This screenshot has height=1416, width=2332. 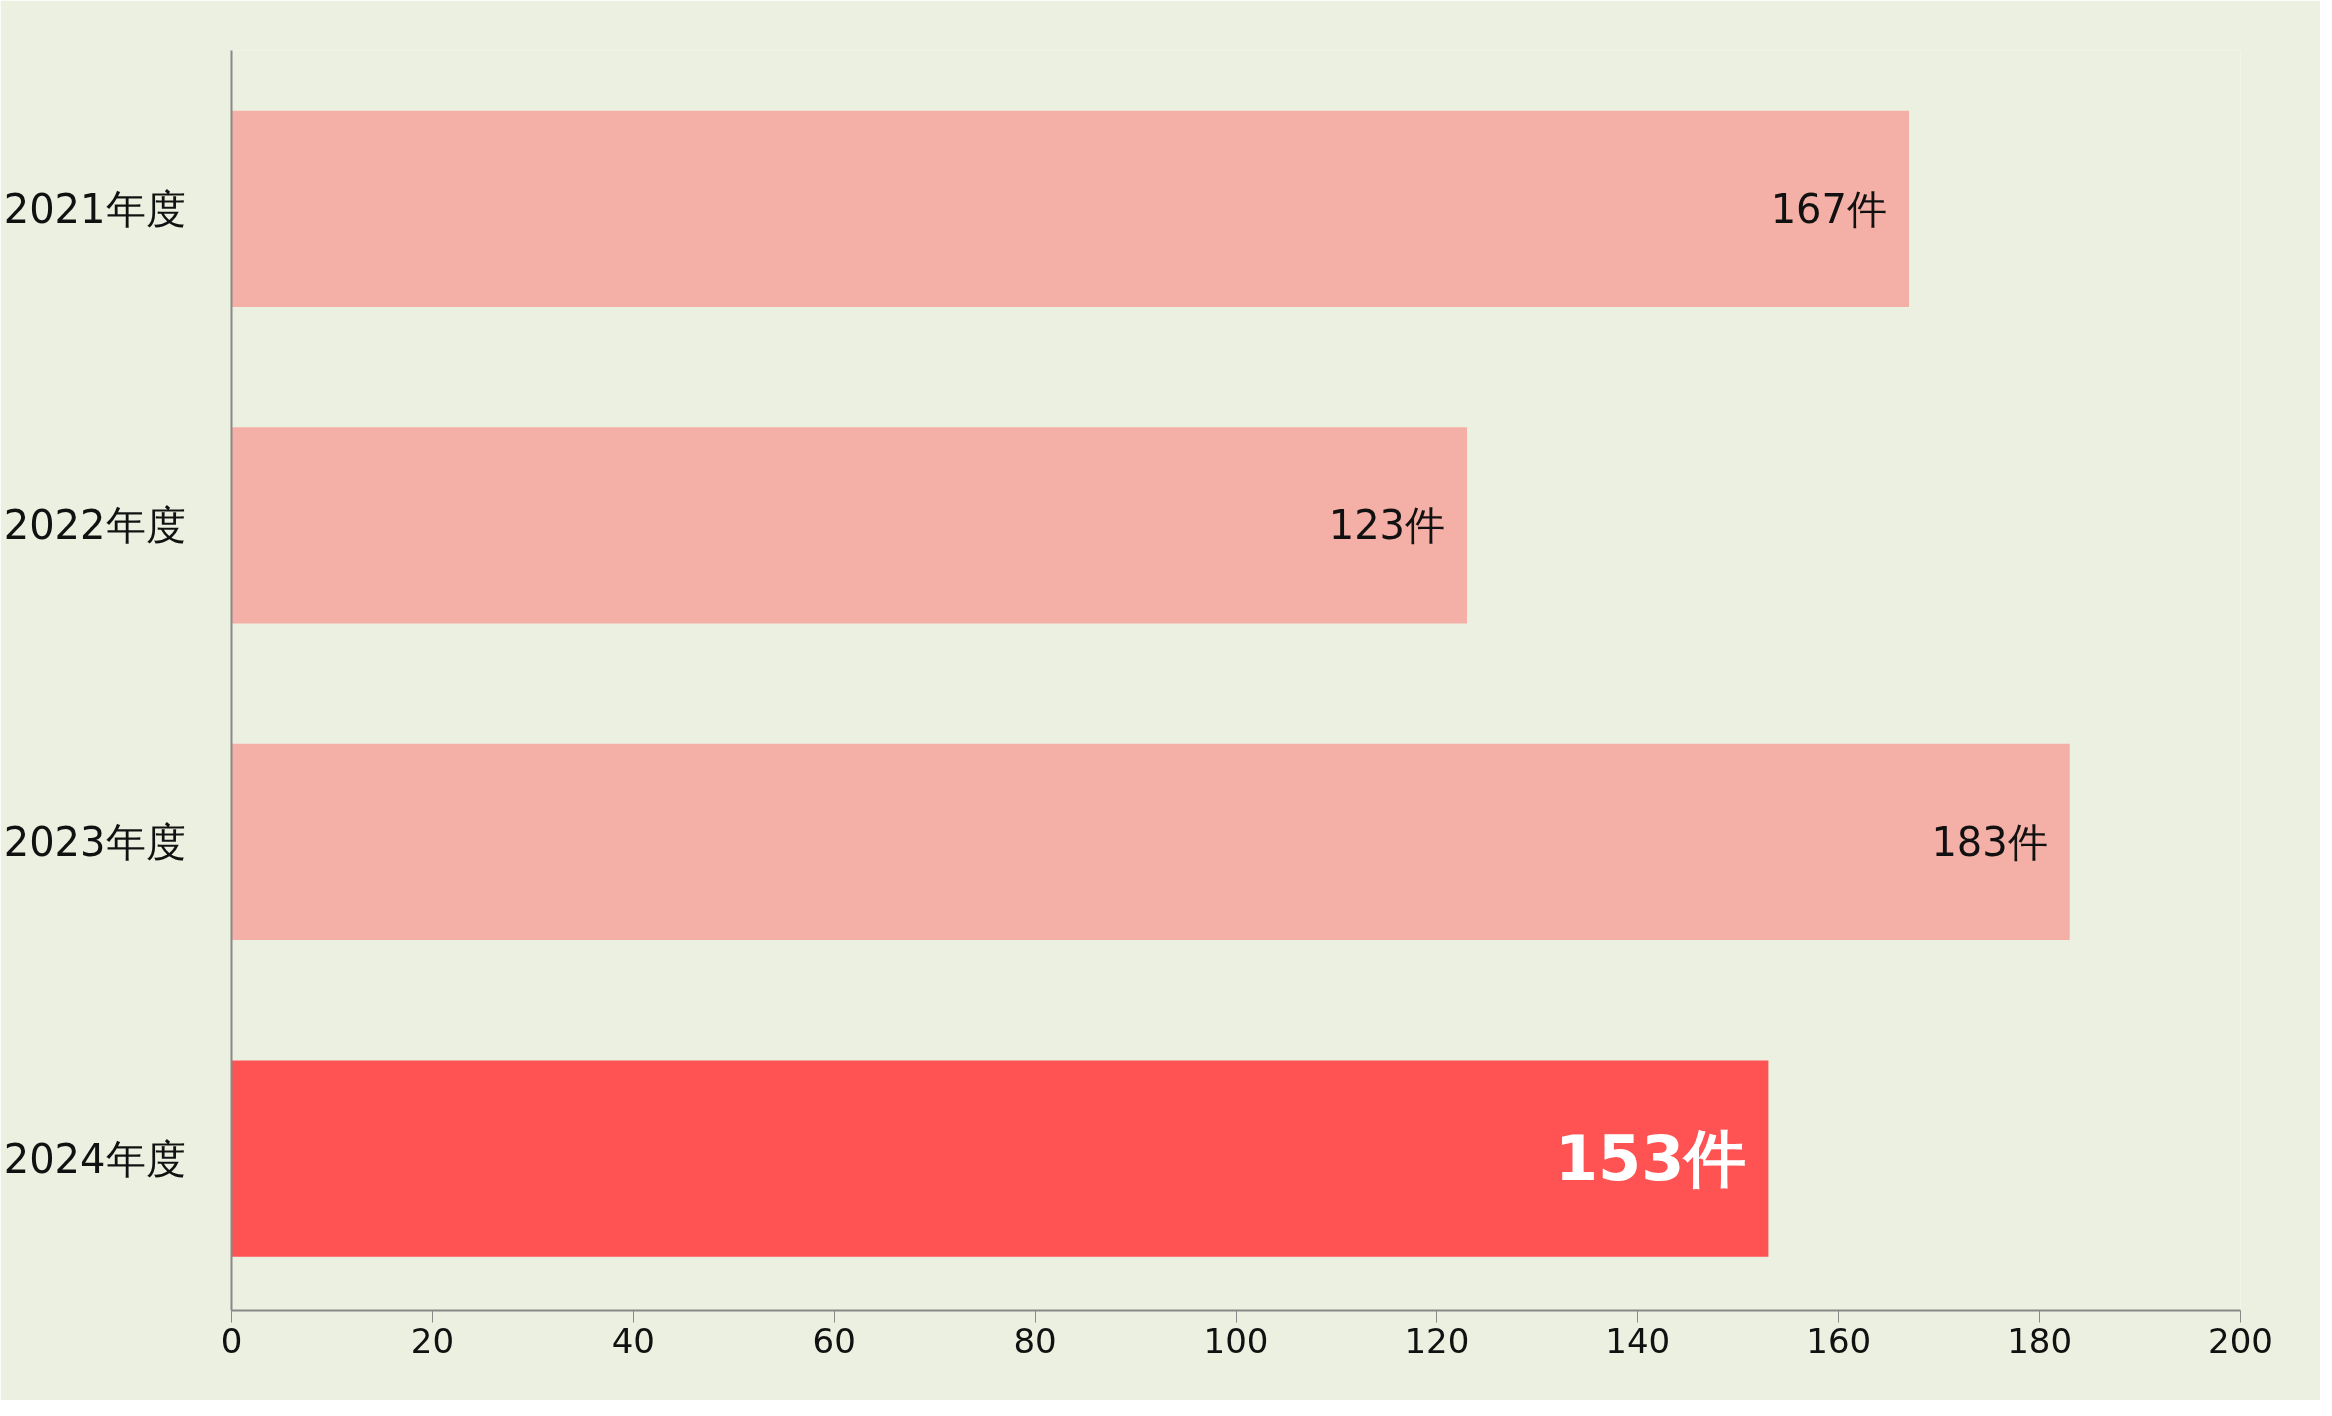 I want to click on x-tick-label: 160, so click(x=1839, y=1340).